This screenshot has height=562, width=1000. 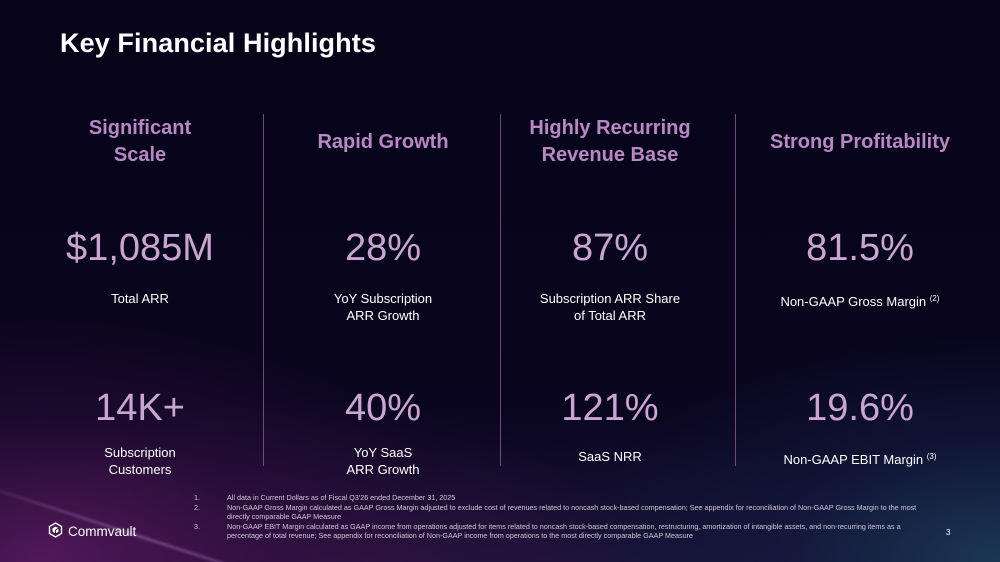 I want to click on heading-line: Strong Profitability, so click(x=860, y=141).